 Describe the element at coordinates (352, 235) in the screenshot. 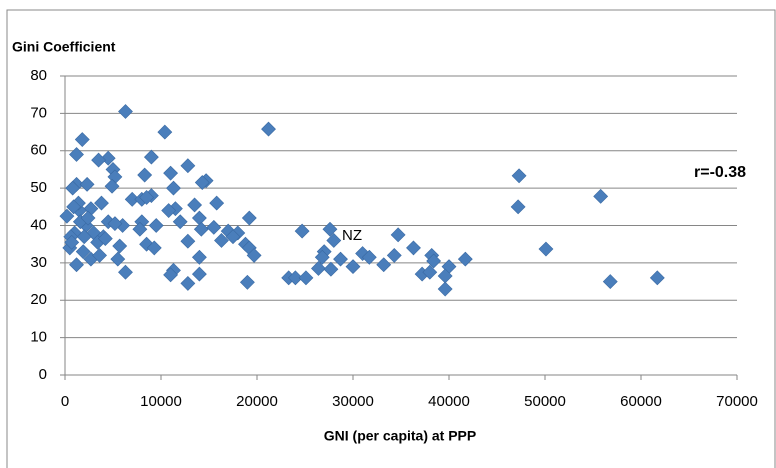

I see `point-annotation: NZ` at that location.